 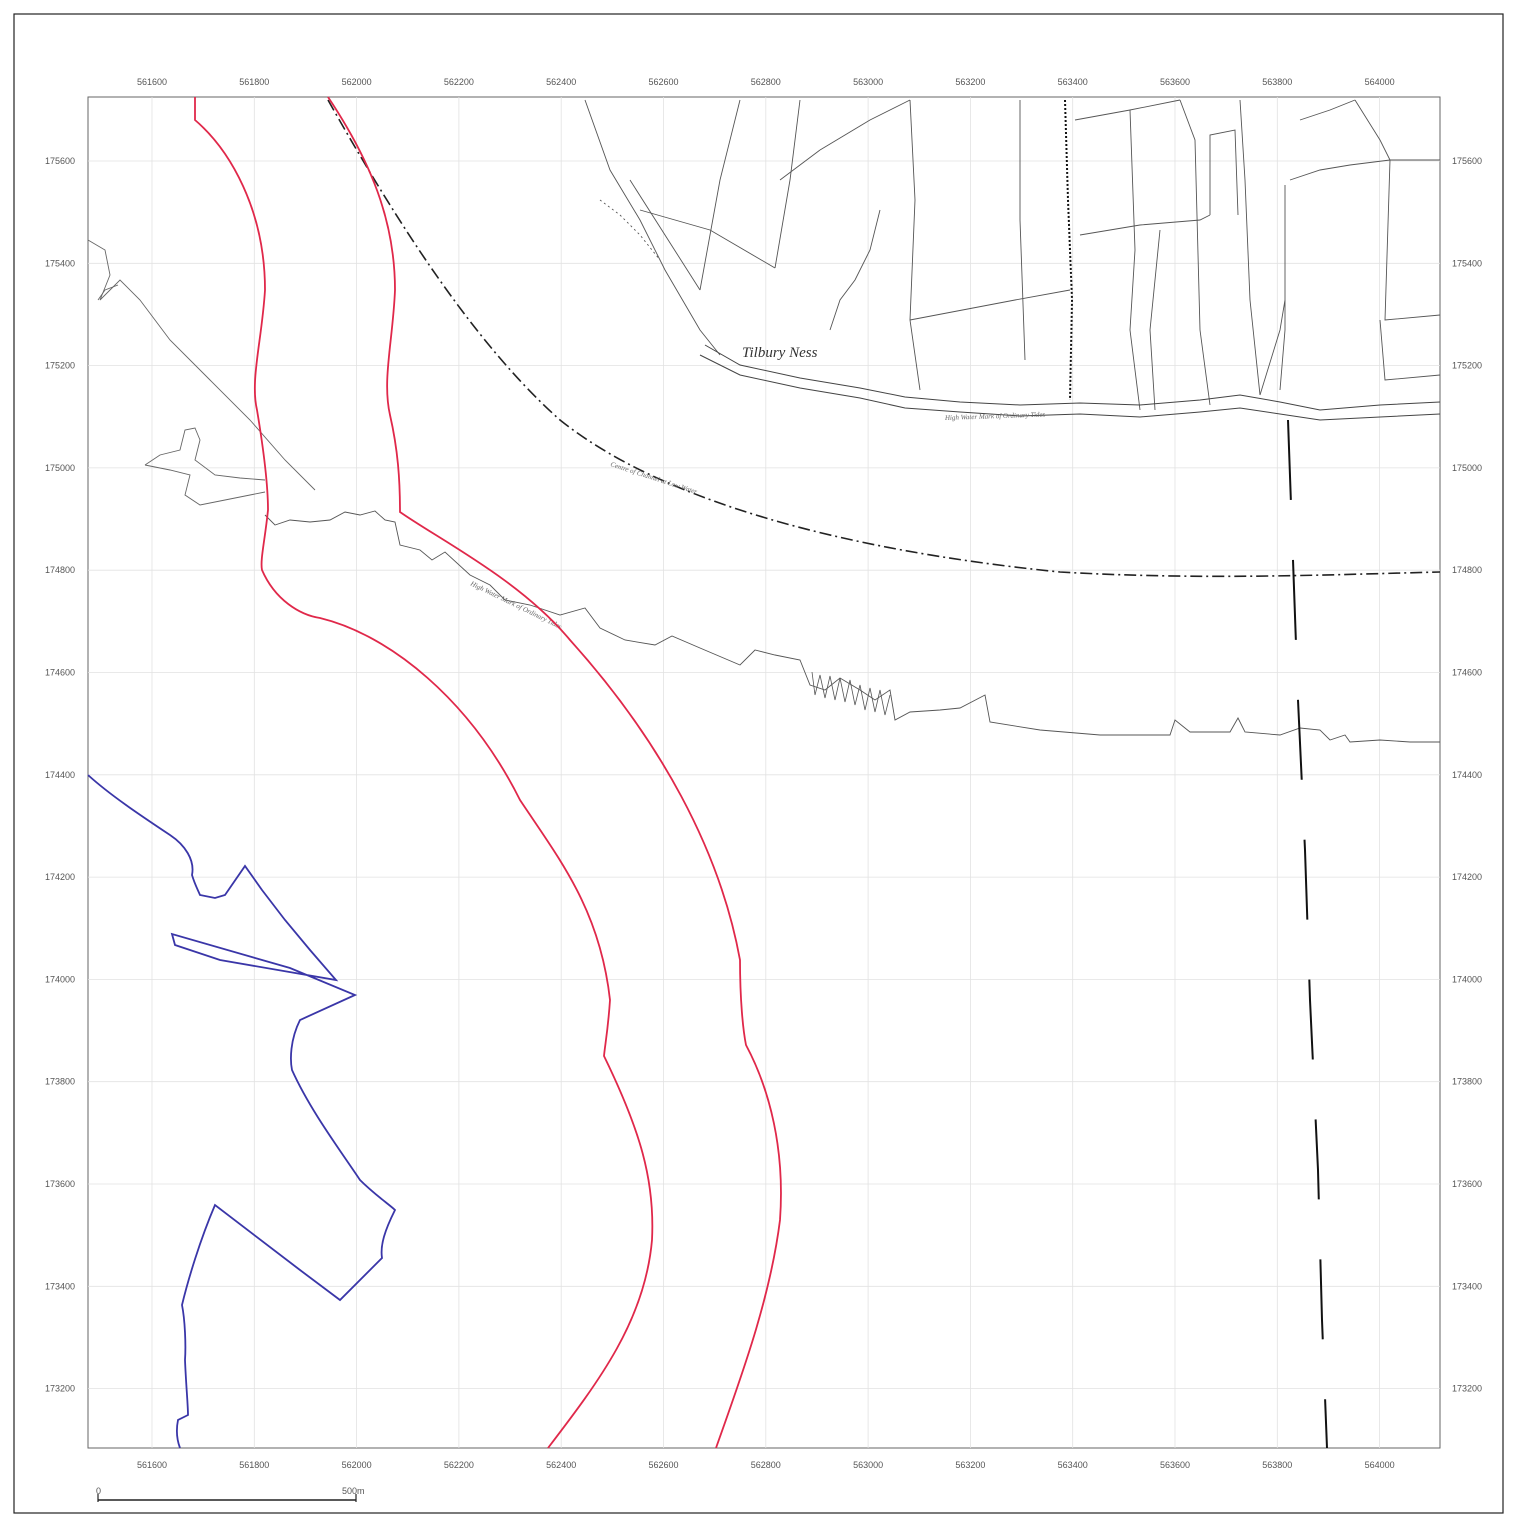 What do you see at coordinates (1467, 979) in the screenshot?
I see `northing-label-right: 174000` at bounding box center [1467, 979].